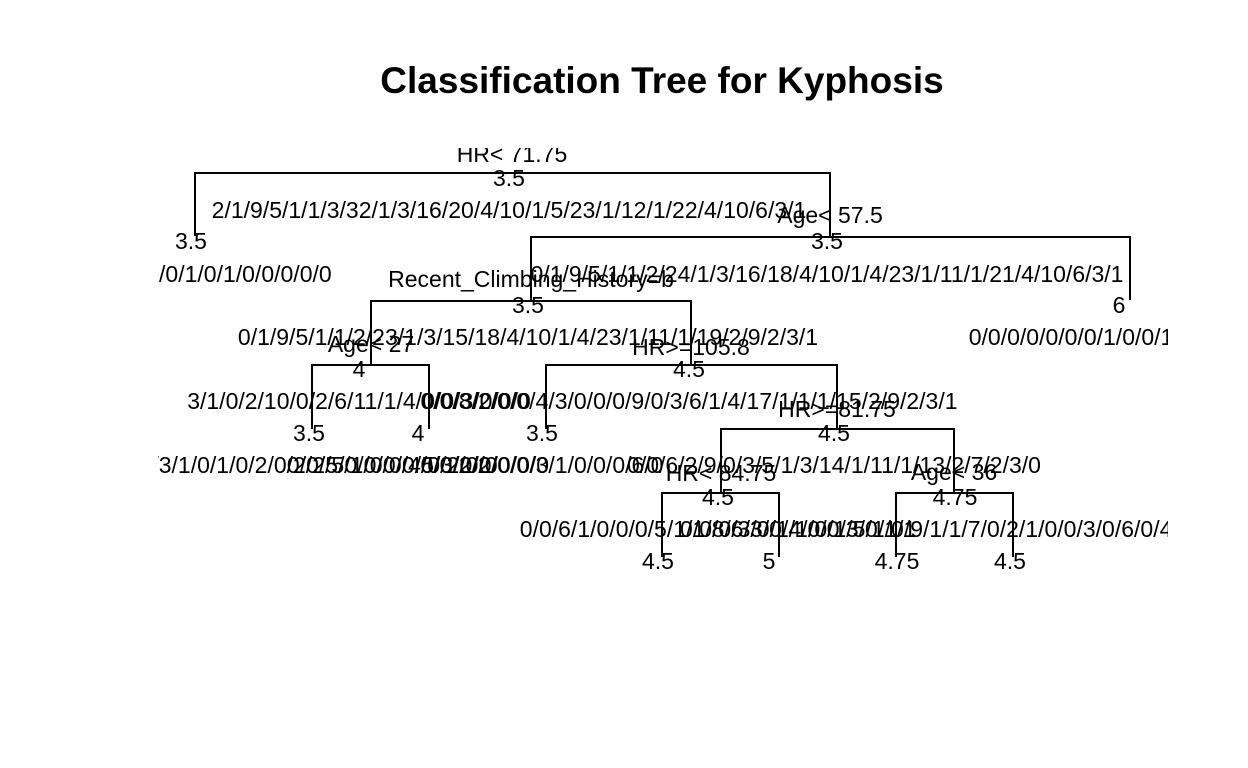  I want to click on n-hr84-value: 4.5, so click(718, 497).